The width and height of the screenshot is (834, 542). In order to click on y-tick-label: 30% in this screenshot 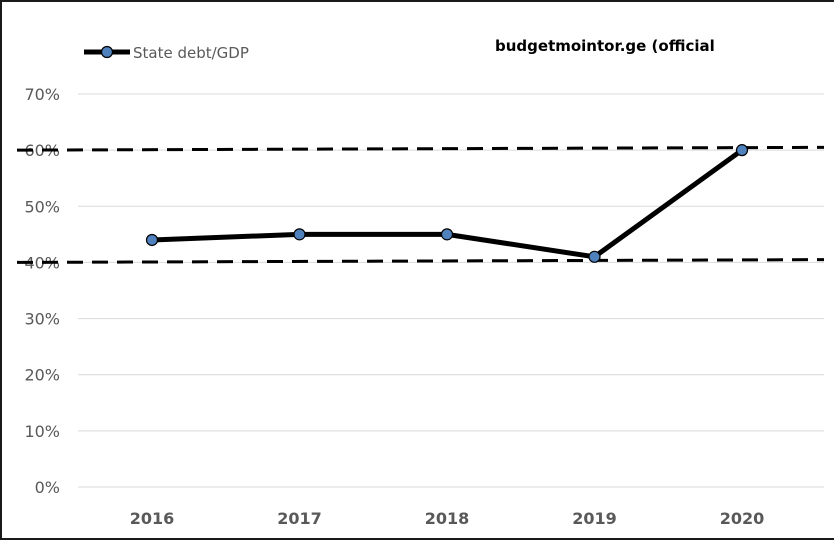, I will do `click(42, 319)`.